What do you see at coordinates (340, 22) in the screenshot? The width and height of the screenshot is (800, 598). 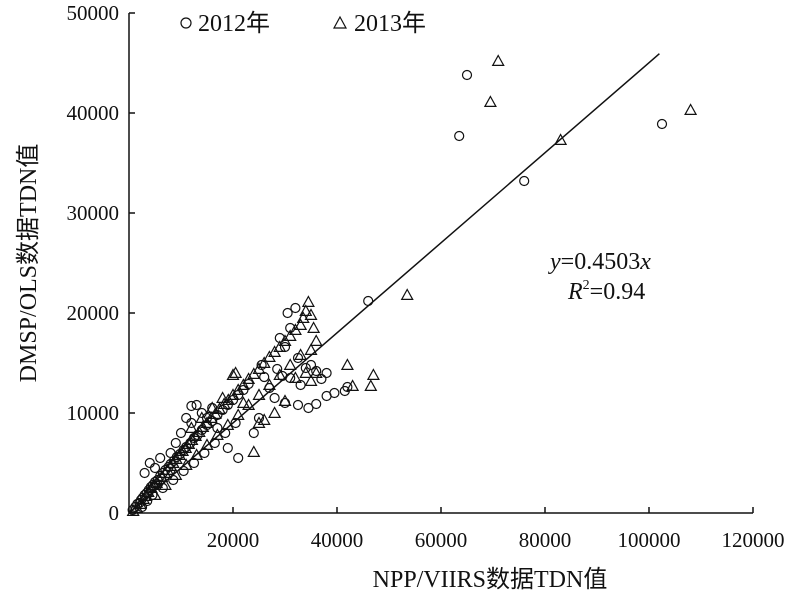 I see `legend-marker-2013` at bounding box center [340, 22].